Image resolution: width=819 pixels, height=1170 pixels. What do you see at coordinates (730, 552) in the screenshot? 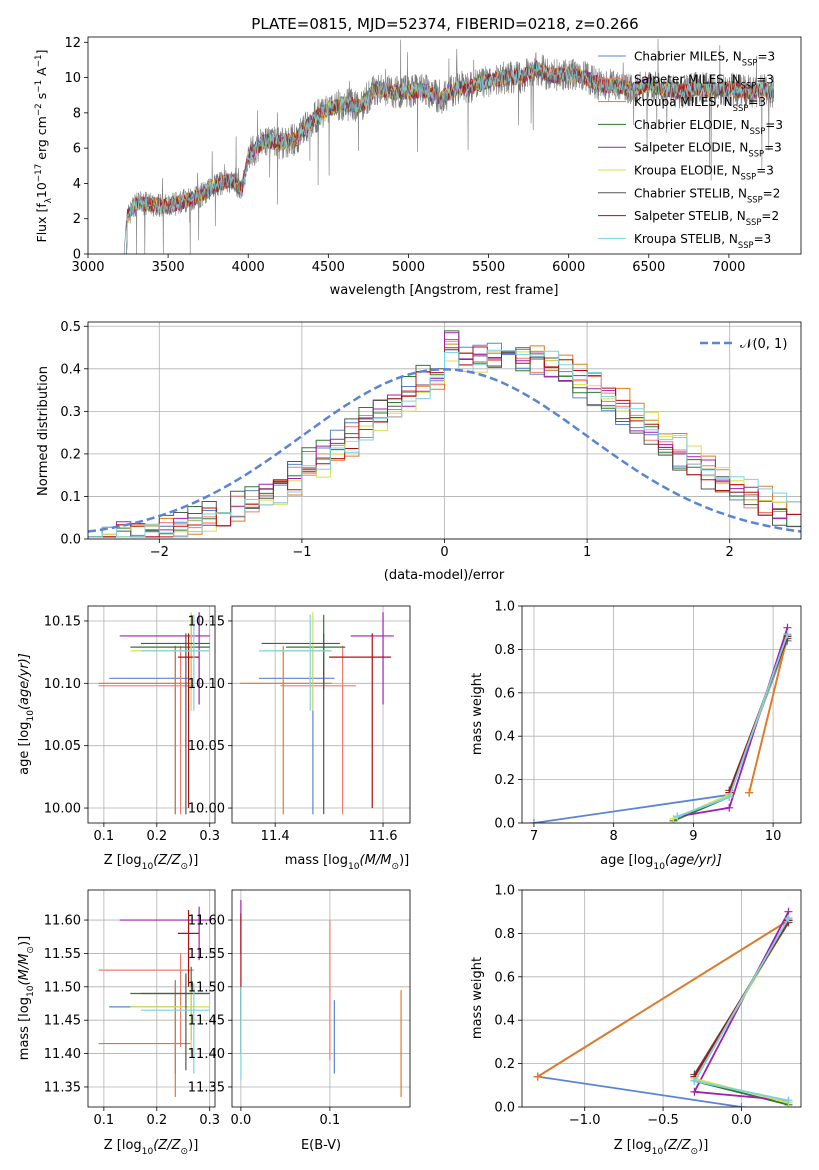
I see `residuals-xtick-label: 2` at bounding box center [730, 552].